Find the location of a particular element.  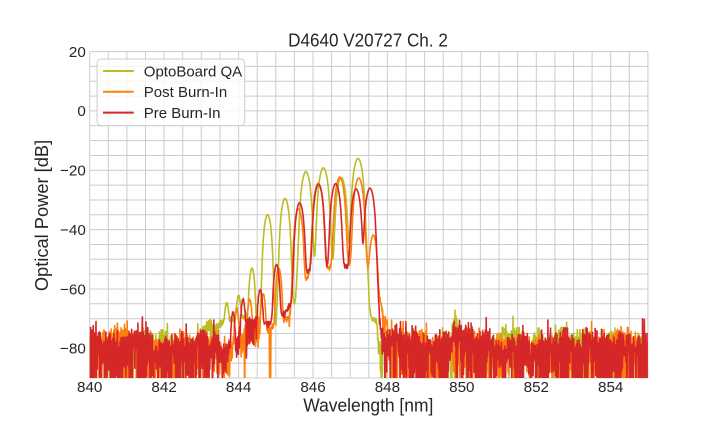

svg-text: 20 is located at coordinates (77, 52).